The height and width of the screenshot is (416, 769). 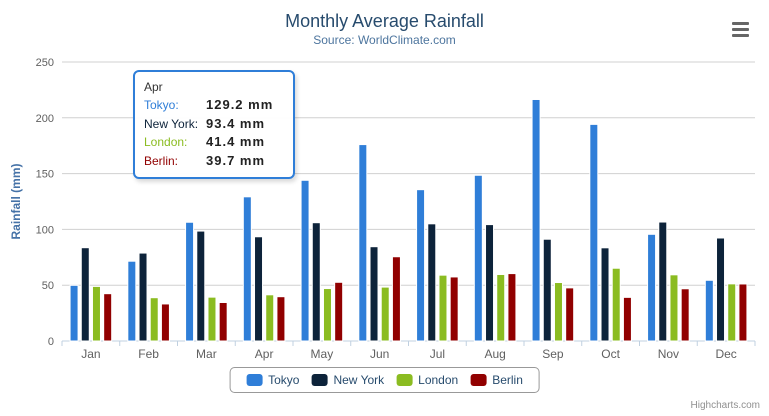 What do you see at coordinates (507, 380) in the screenshot?
I see `legend-label: Berlin` at bounding box center [507, 380].